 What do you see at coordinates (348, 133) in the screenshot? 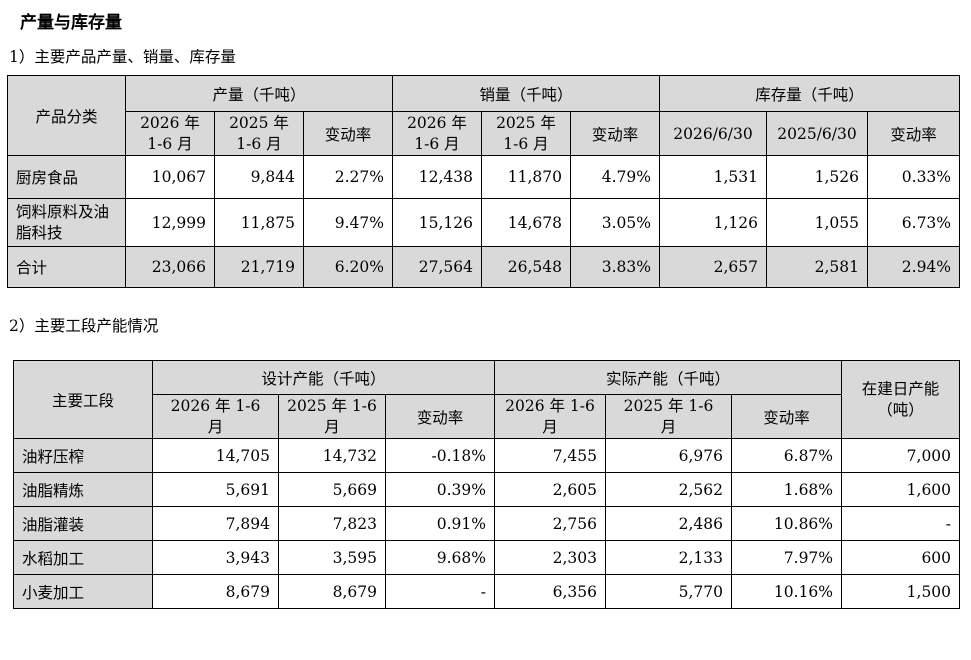
I see `header-prod-change: 变动率` at bounding box center [348, 133].